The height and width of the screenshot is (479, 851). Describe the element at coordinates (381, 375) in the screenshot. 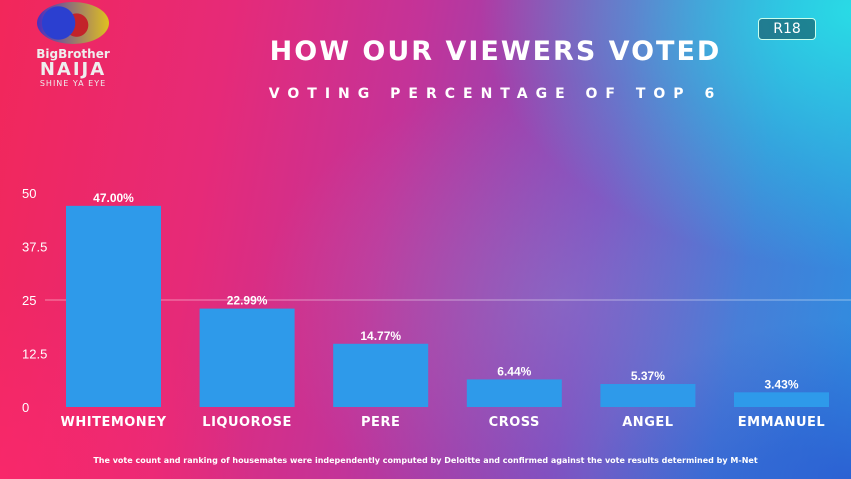

I see `bar-pere` at that location.